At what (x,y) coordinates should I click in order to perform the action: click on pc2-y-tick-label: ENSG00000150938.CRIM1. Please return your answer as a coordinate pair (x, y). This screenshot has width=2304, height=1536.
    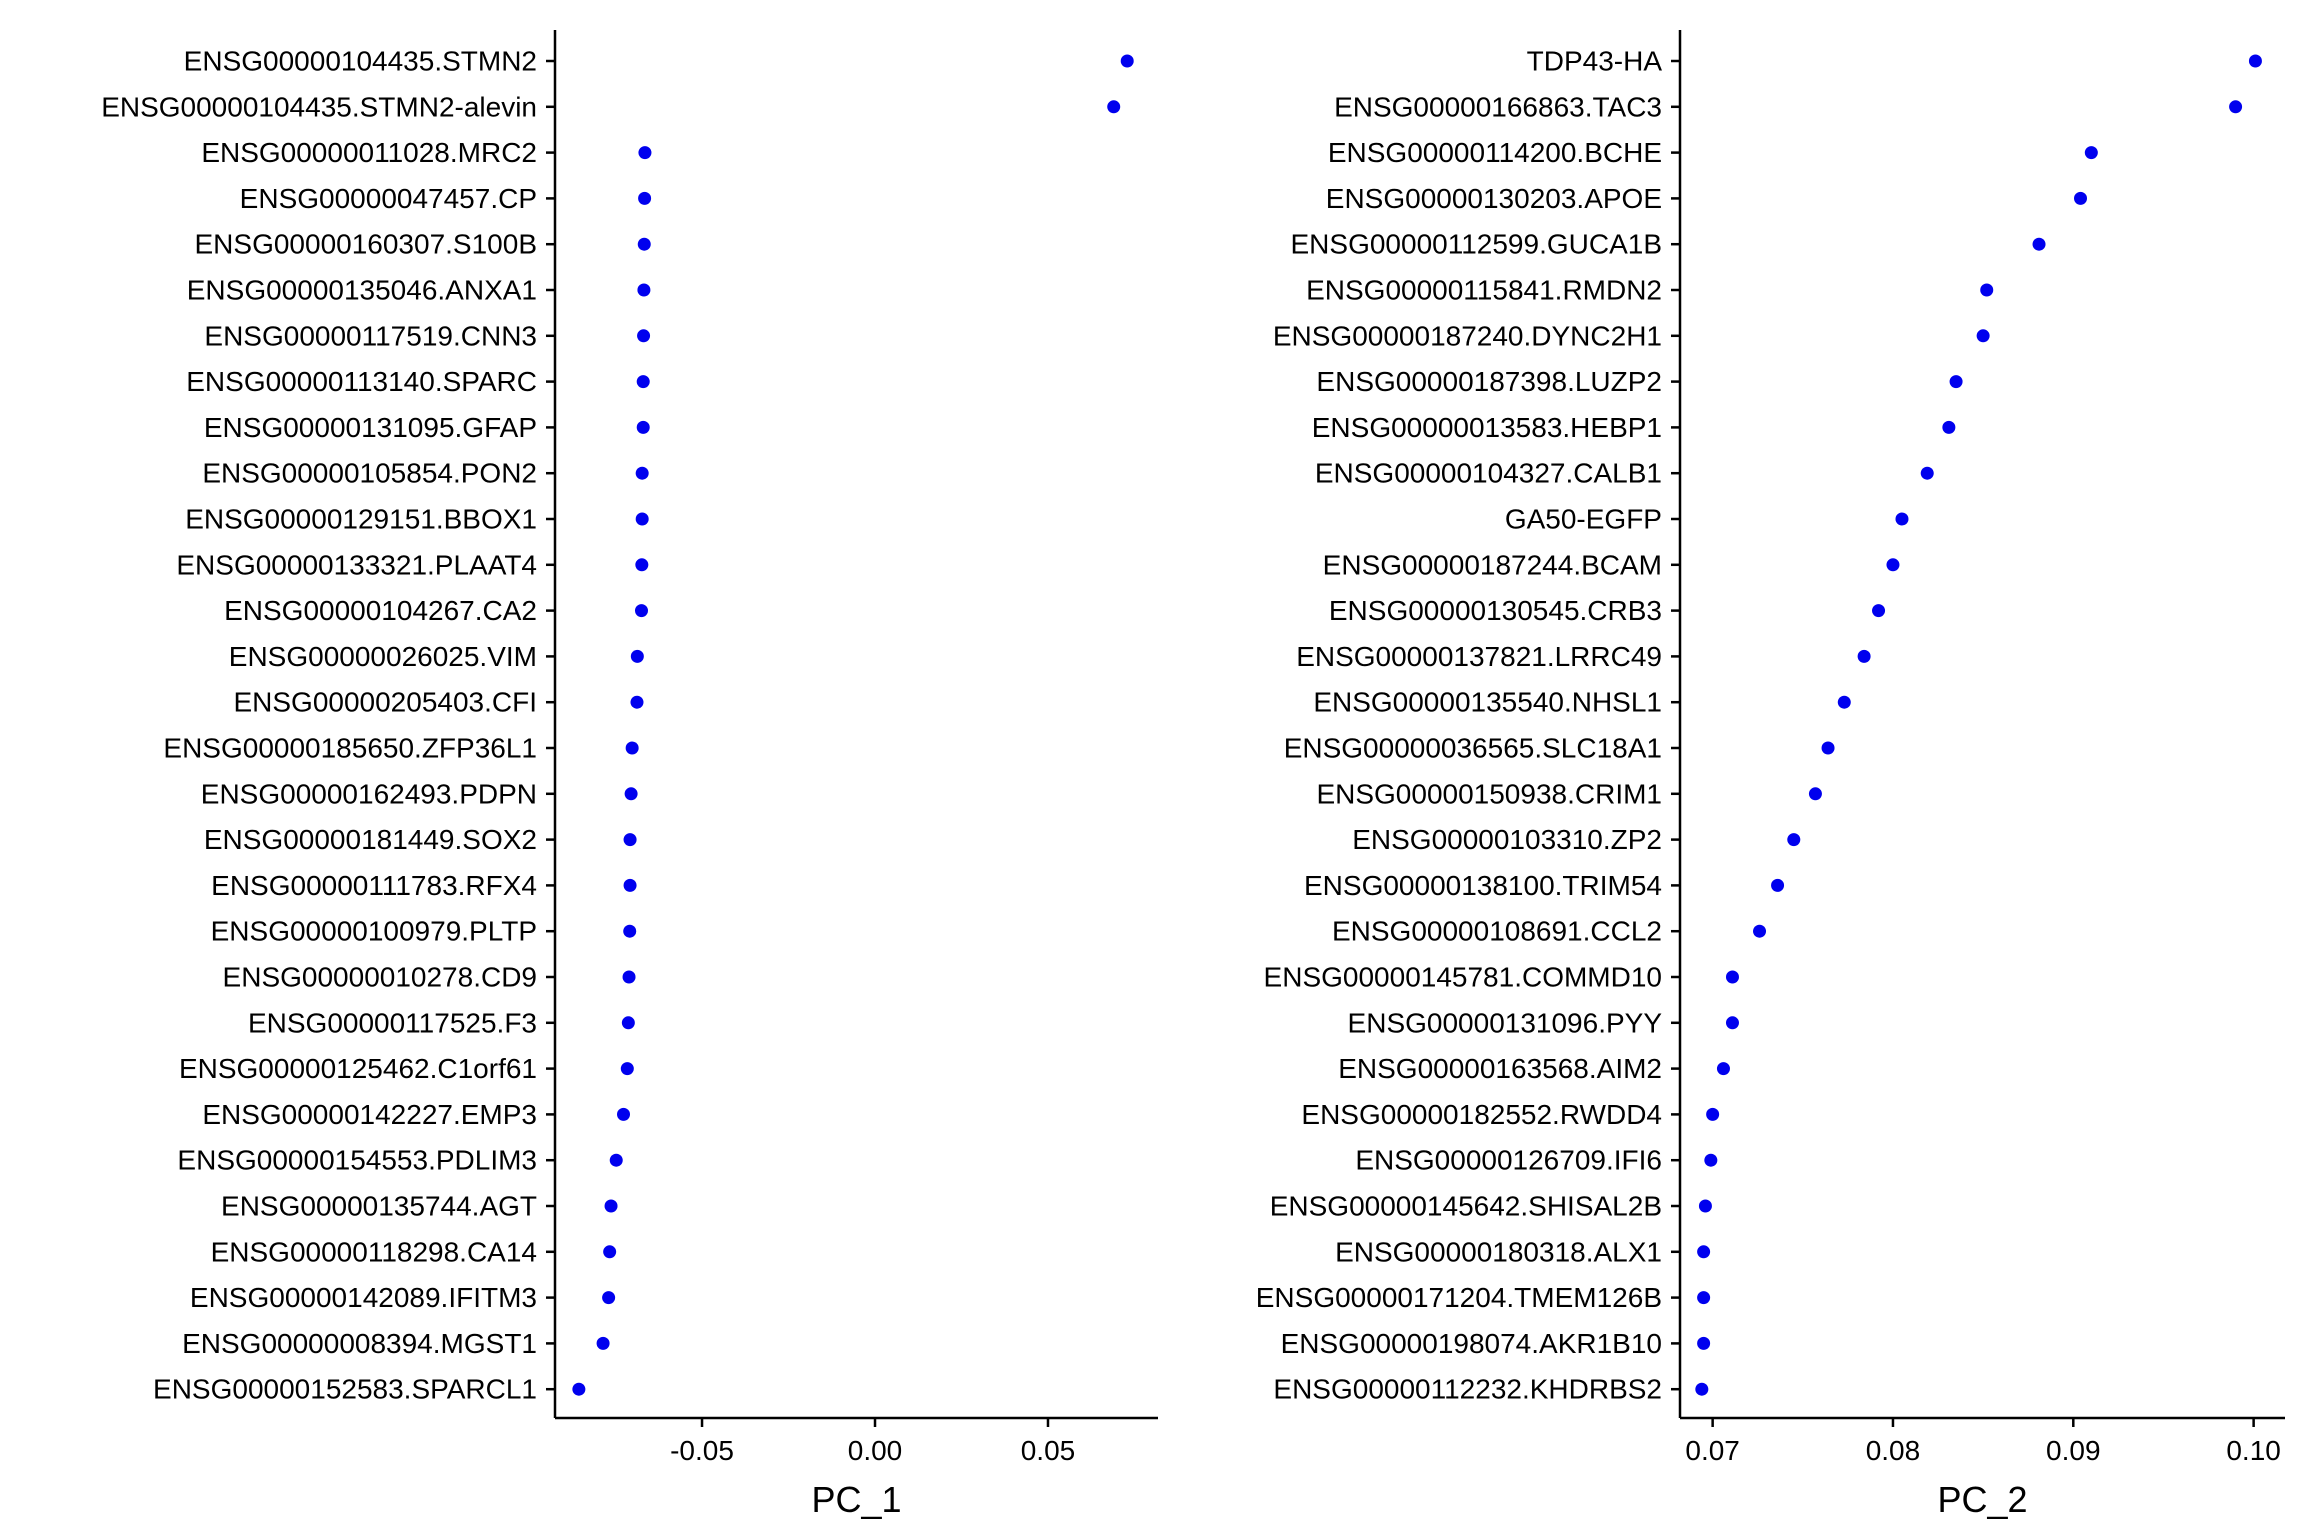
    Looking at the image, I should click on (1489, 793).